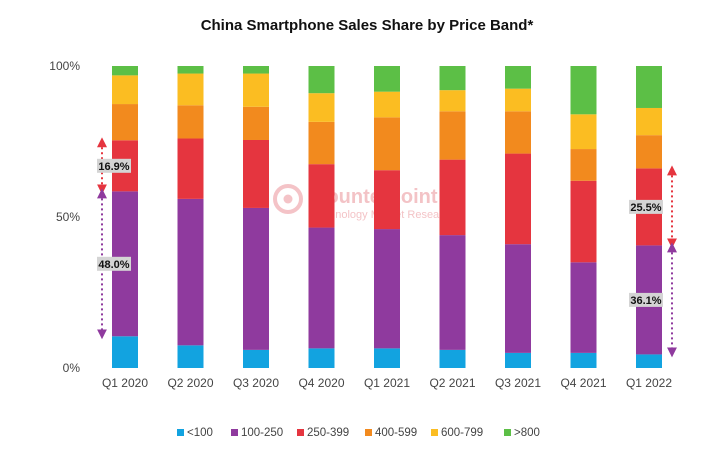  Describe the element at coordinates (649, 383) in the screenshot. I see `x-tick-label: Q1 2022` at that location.